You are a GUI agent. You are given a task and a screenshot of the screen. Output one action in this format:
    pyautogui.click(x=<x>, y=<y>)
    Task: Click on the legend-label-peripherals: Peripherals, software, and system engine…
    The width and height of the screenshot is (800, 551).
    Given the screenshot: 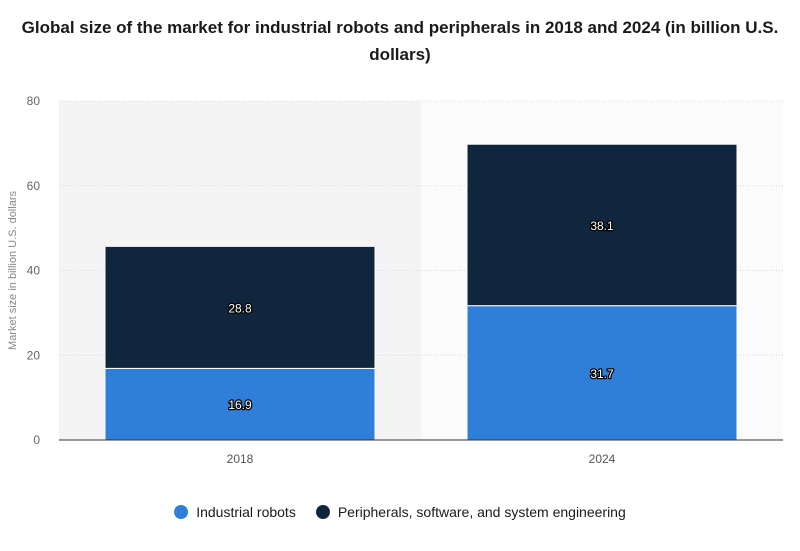 What is the action you would take?
    pyautogui.click(x=481, y=512)
    